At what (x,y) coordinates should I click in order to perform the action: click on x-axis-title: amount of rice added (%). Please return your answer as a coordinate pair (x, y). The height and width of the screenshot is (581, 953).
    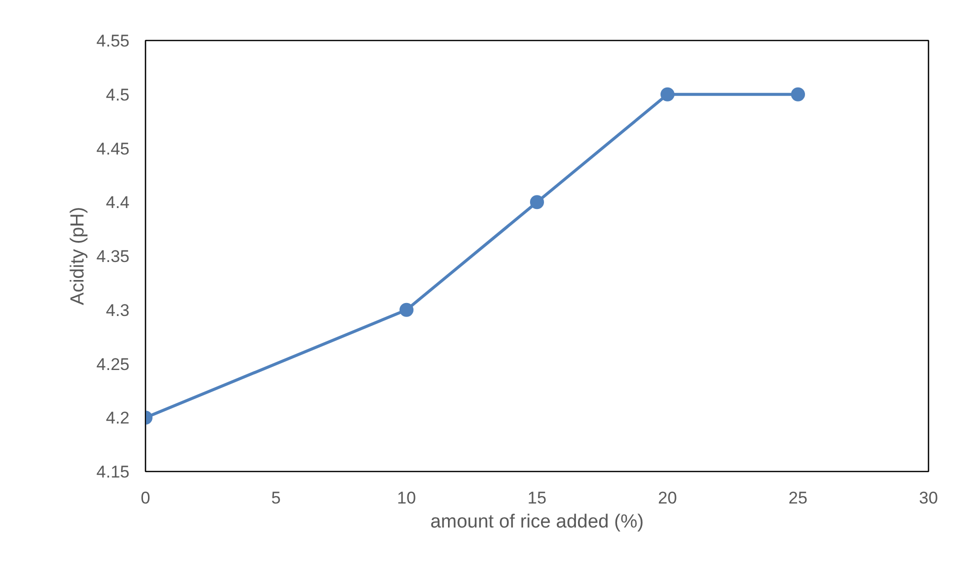
    Looking at the image, I should click on (537, 522).